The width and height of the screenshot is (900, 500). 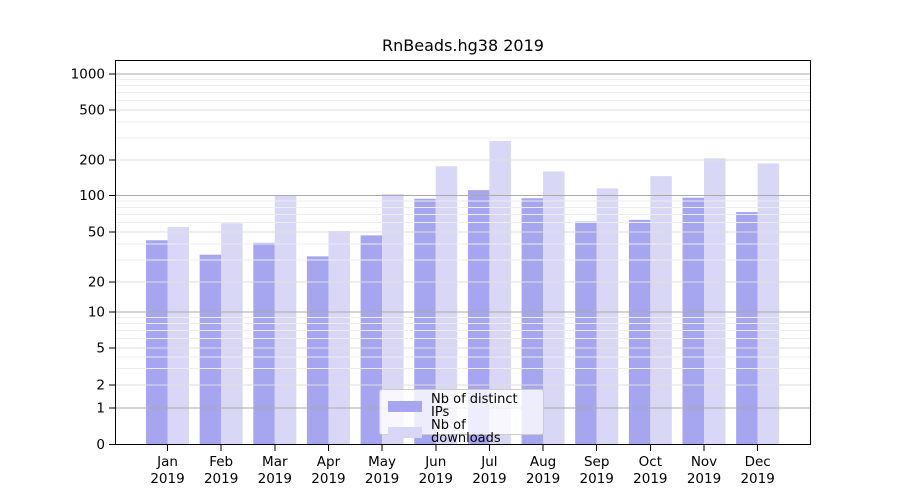 I want to click on x-tick-year-mar: 2019, so click(x=275, y=479).